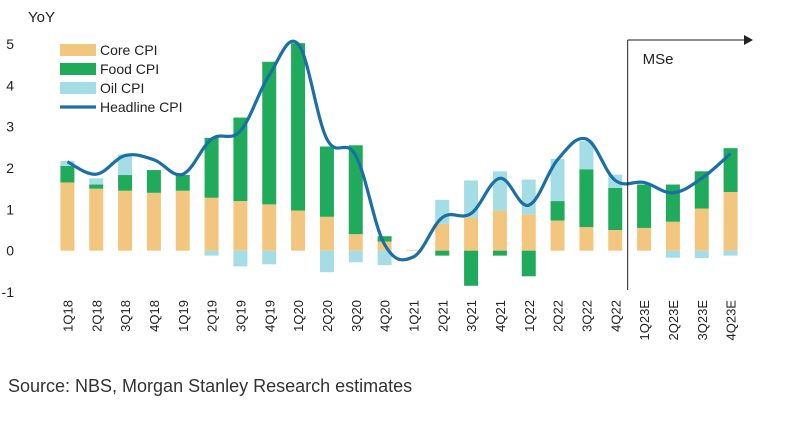  I want to click on x-tick-label: 4Q19, so click(269, 316).